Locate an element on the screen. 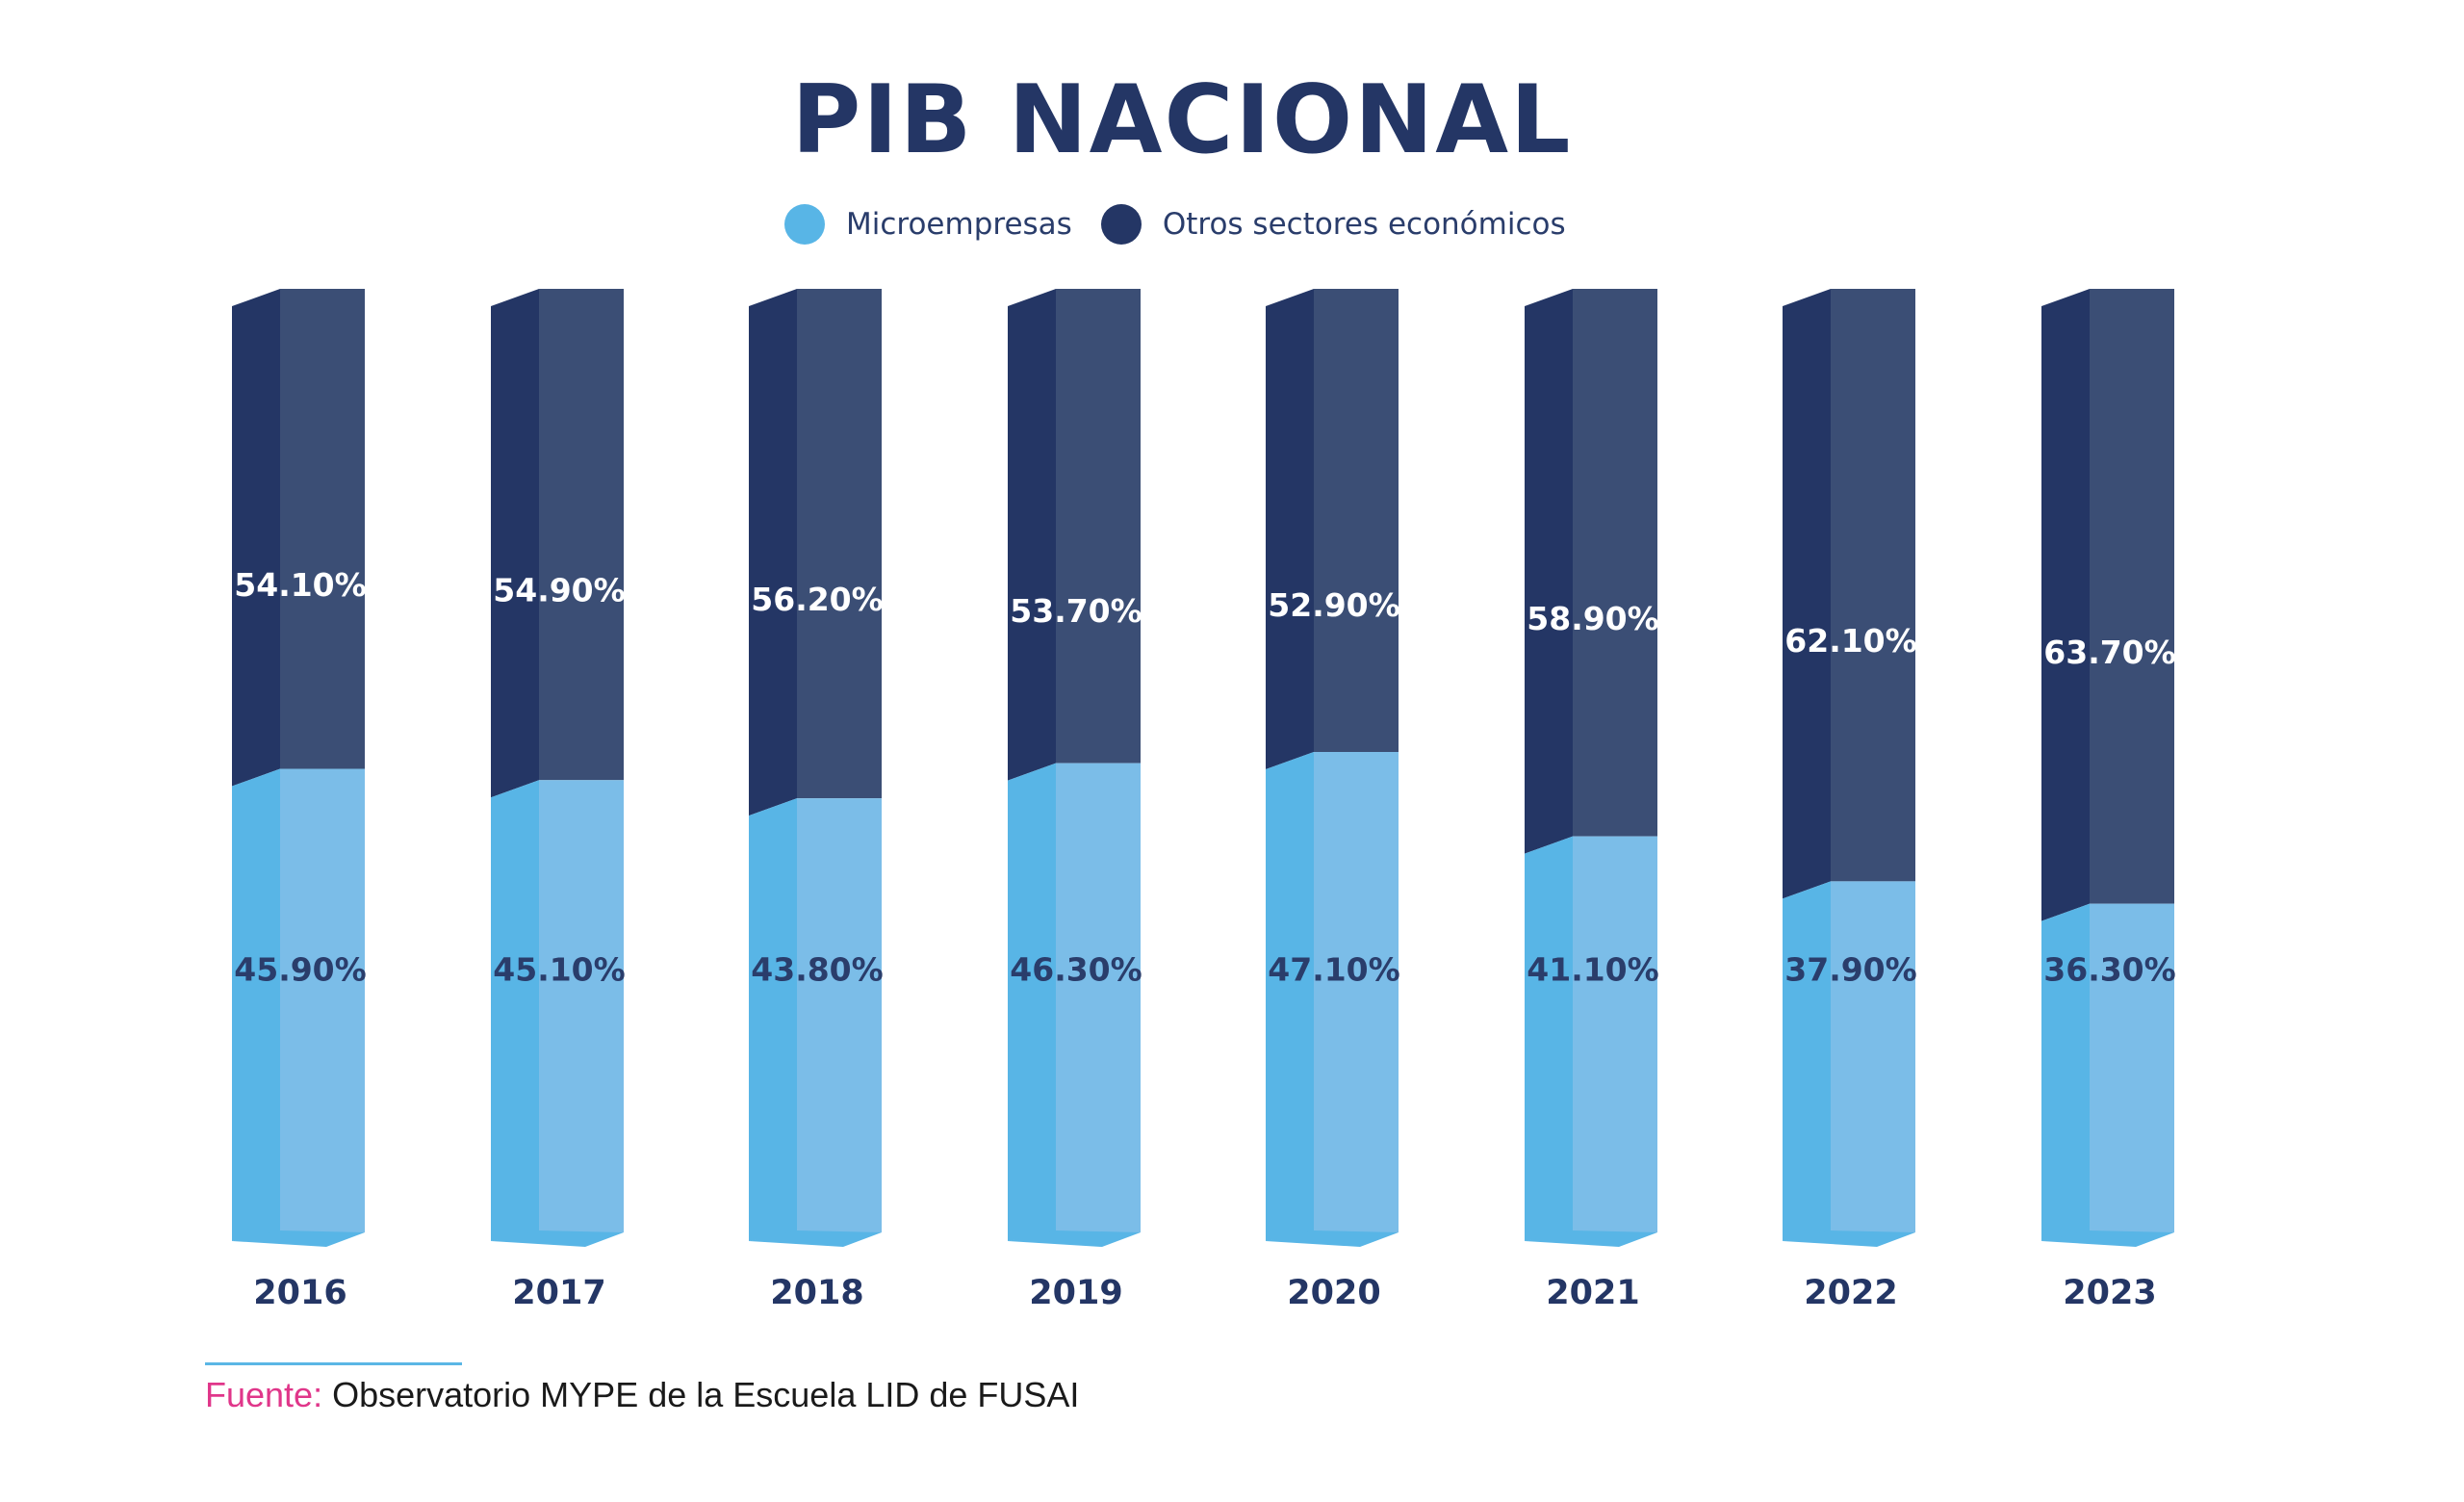 The image size is (2464, 1502). bar-micro-front-2023 is located at coordinates (2065, 1072).